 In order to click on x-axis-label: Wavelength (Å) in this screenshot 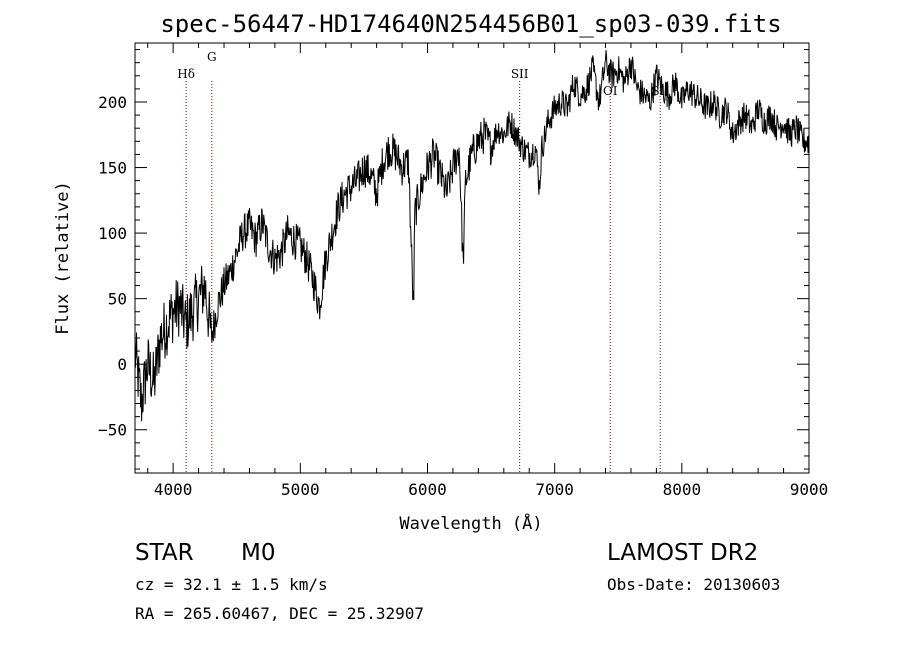, I will do `click(470, 523)`.